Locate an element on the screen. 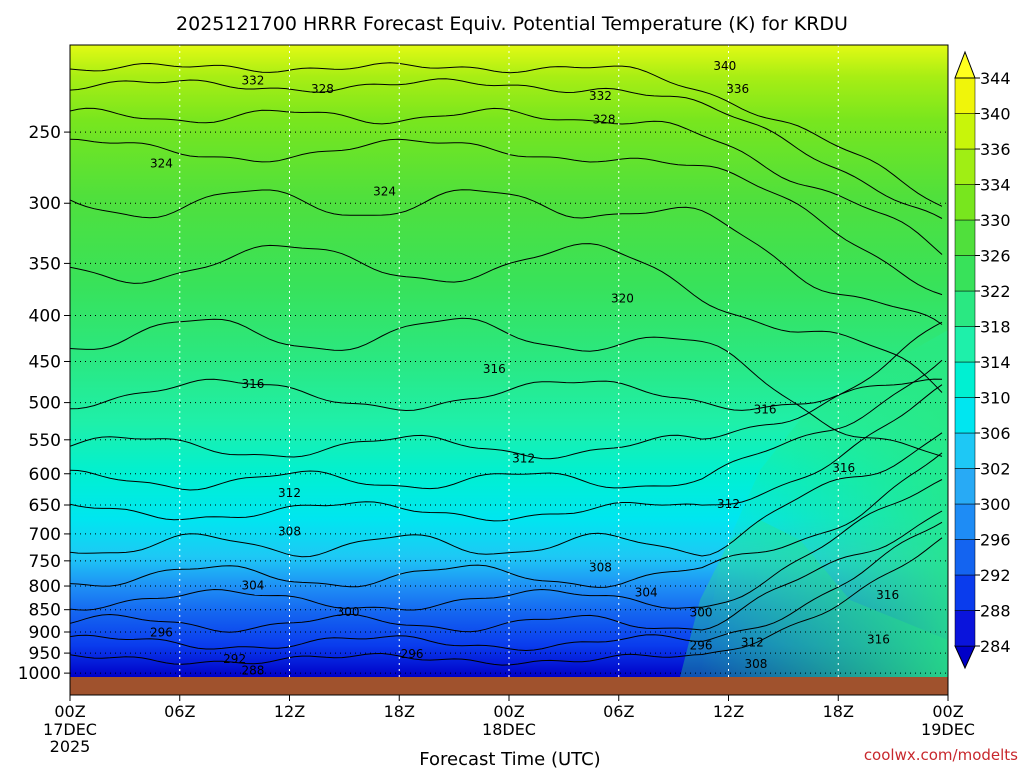  ground-surface is located at coordinates (509, 686).